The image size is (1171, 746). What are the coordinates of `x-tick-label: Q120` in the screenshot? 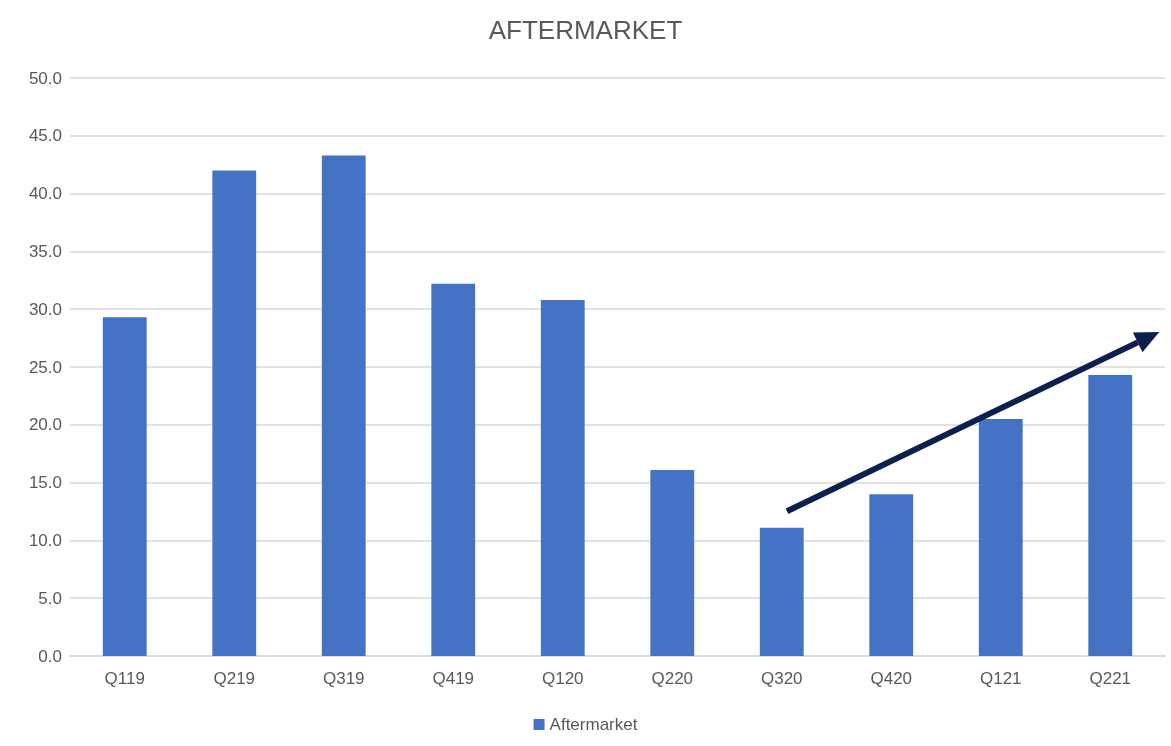 It's located at (562, 678).